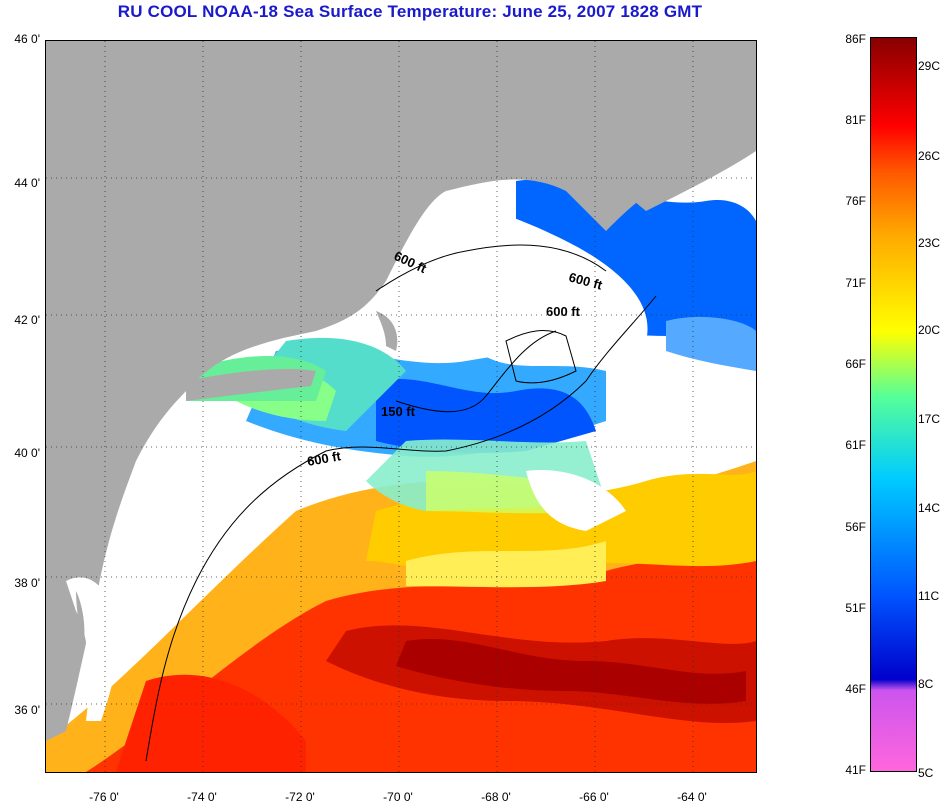  Describe the element at coordinates (926, 773) in the screenshot. I see `colorbar-label-c: 5C` at that location.